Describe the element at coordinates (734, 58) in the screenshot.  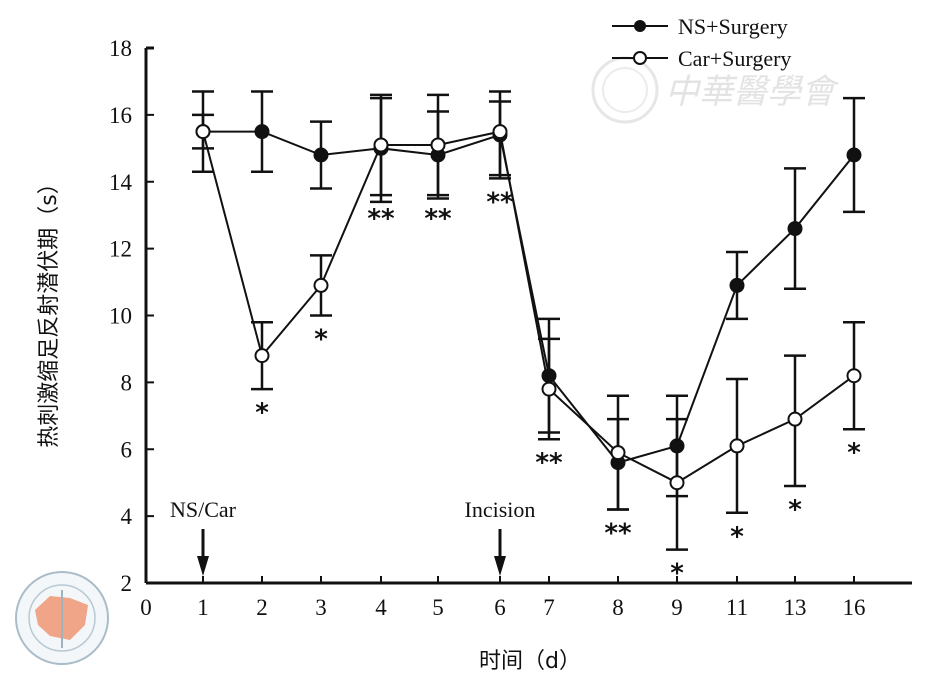
I see `legend-label: Car+Surgery` at that location.